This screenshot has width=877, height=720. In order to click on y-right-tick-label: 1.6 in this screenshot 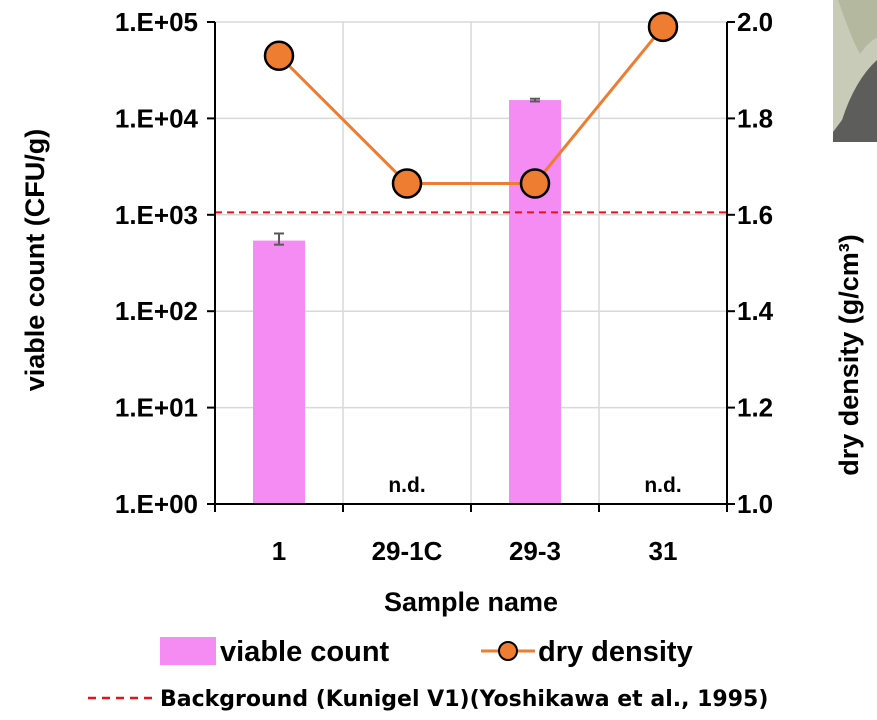, I will do `click(755, 215)`.